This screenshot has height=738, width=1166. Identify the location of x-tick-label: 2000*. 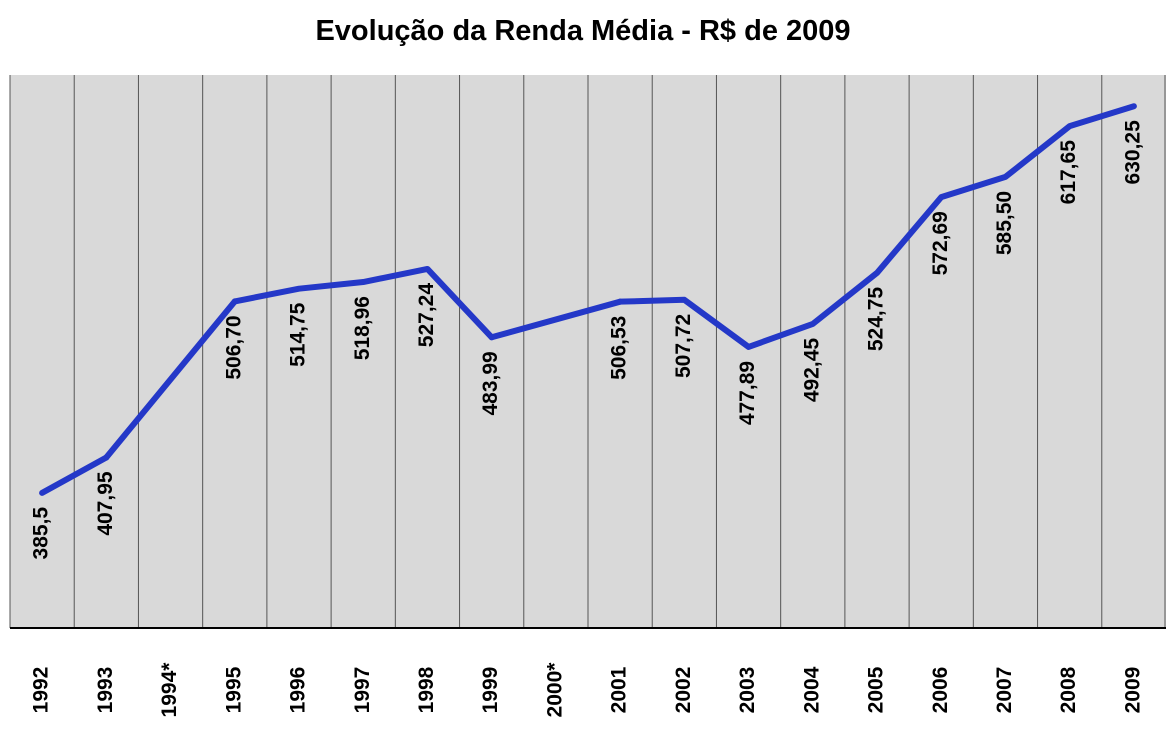
(554, 690).